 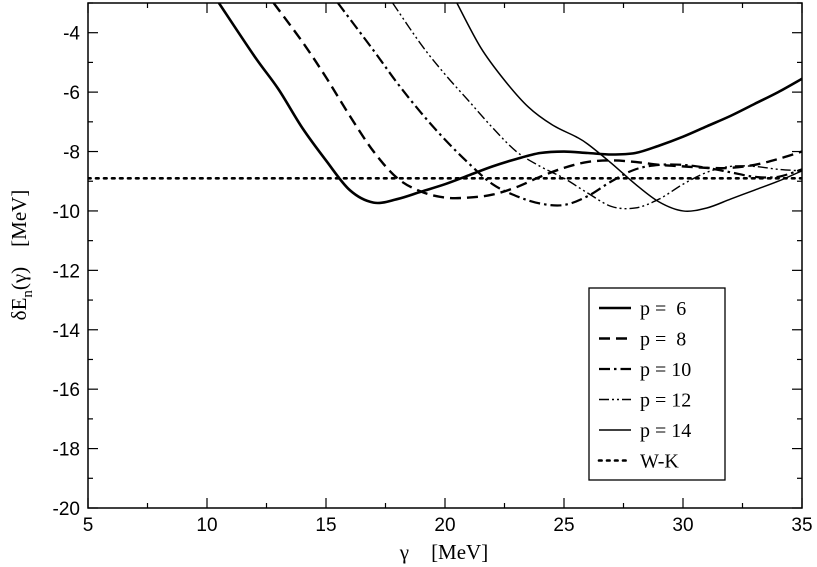 What do you see at coordinates (325, 525) in the screenshot?
I see `x-tick-label: 15` at bounding box center [325, 525].